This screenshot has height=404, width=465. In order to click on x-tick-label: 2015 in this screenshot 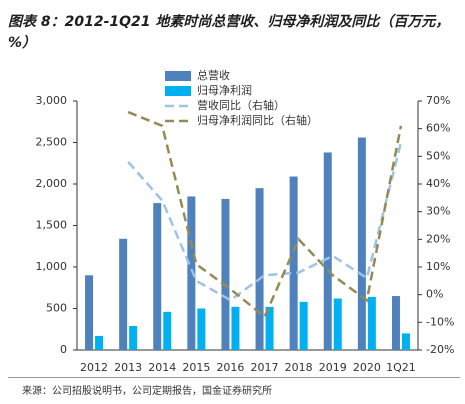, I will do `click(196, 367)`.